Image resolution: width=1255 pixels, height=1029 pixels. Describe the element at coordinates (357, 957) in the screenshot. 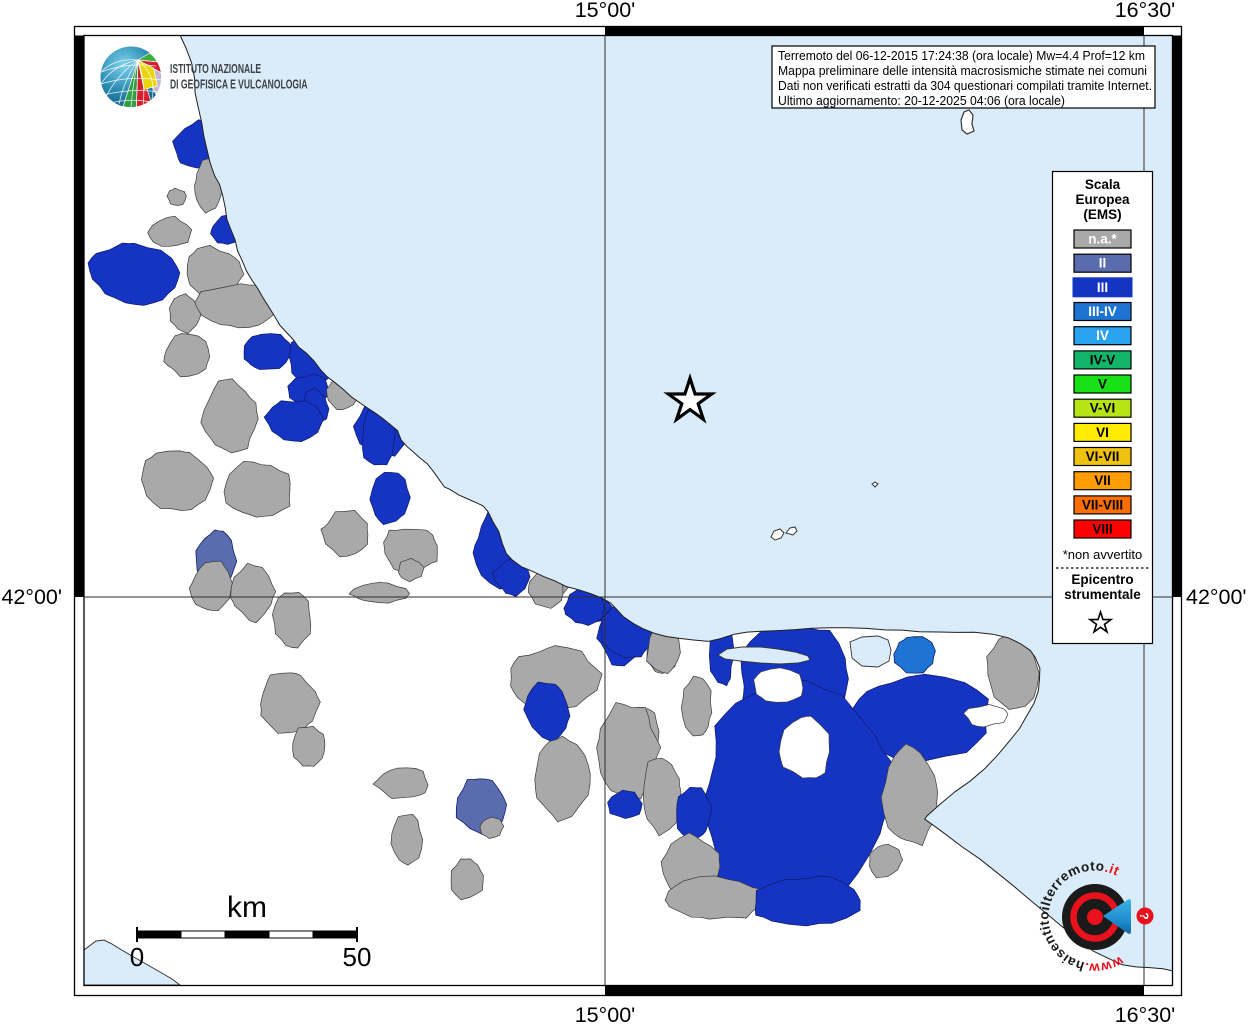

I see `svg-text: 50` at that location.